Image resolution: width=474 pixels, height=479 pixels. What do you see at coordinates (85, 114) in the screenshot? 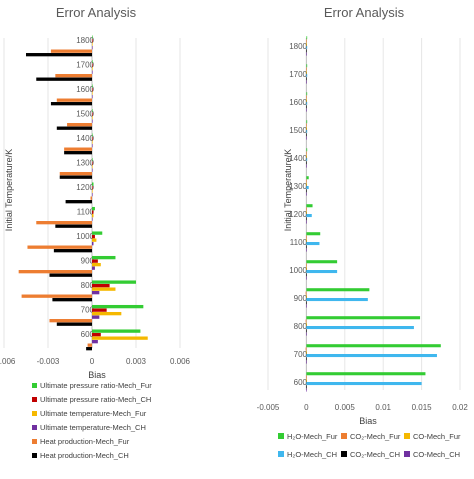
I see `category-label: 1500` at bounding box center [85, 114].